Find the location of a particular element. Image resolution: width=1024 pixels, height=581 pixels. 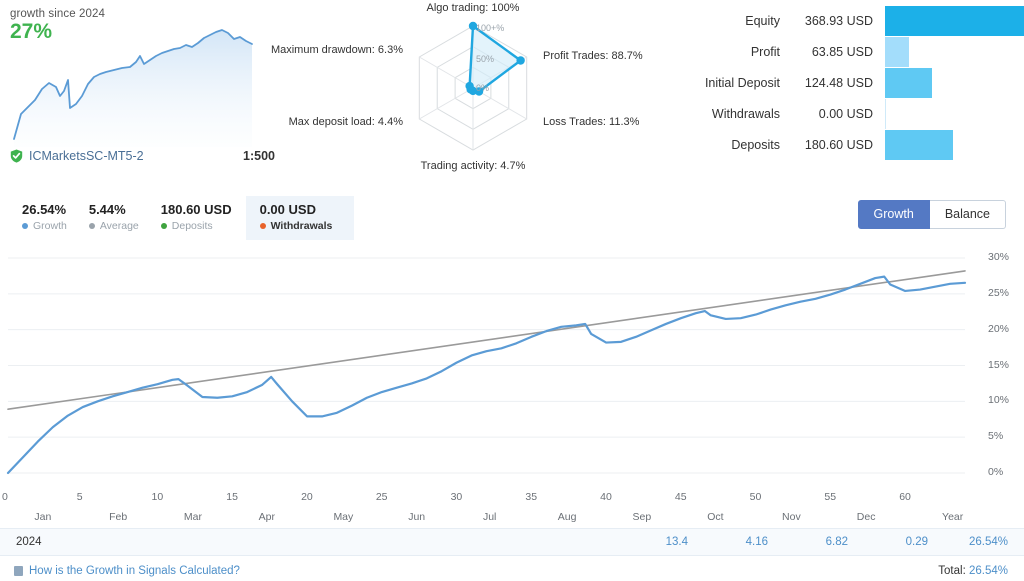

x-axis-tick-label: 0 is located at coordinates (5, 497).